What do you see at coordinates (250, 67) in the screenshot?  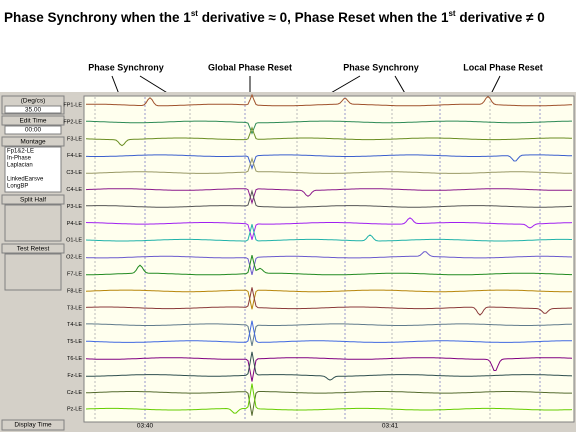 I see `annotation: Global Phase Reset` at bounding box center [250, 67].